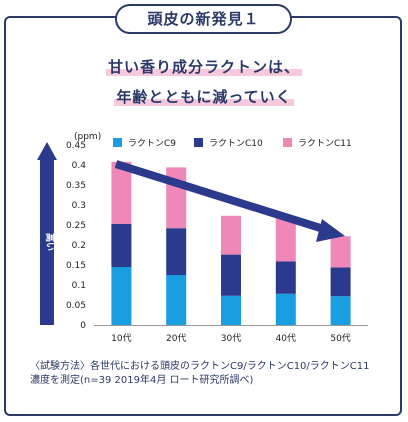 The width and height of the screenshot is (408, 422). I want to click on legend-label: ラクトンC10, so click(236, 143).